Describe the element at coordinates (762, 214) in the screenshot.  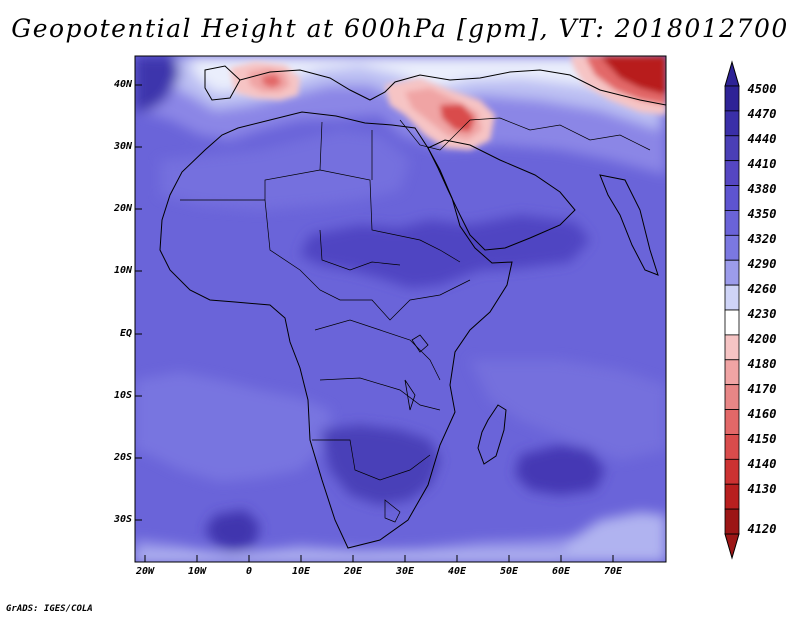
I see `colorbar-label: 4350` at that location.